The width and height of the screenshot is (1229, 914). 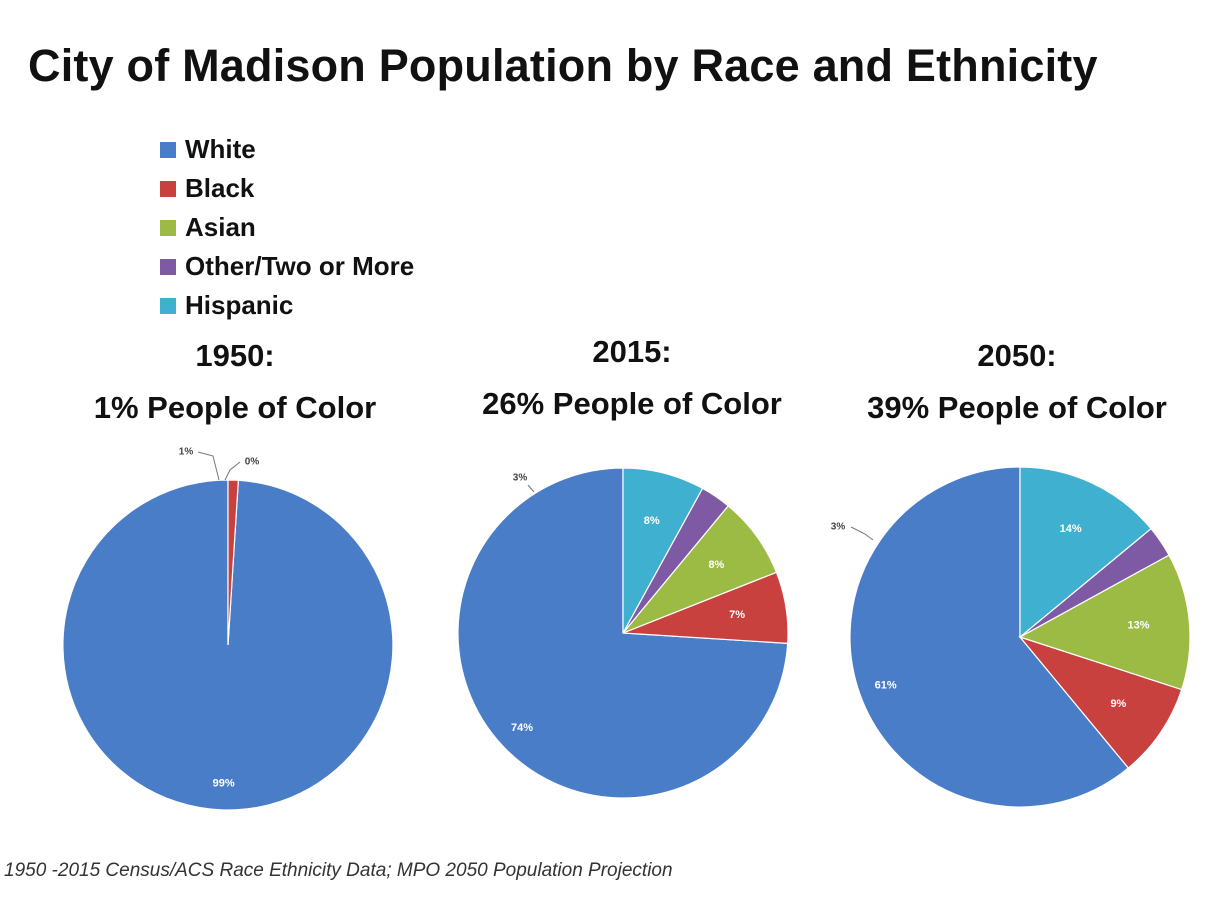 I want to click on legend-label-other: Other/Two or More, so click(x=300, y=266).